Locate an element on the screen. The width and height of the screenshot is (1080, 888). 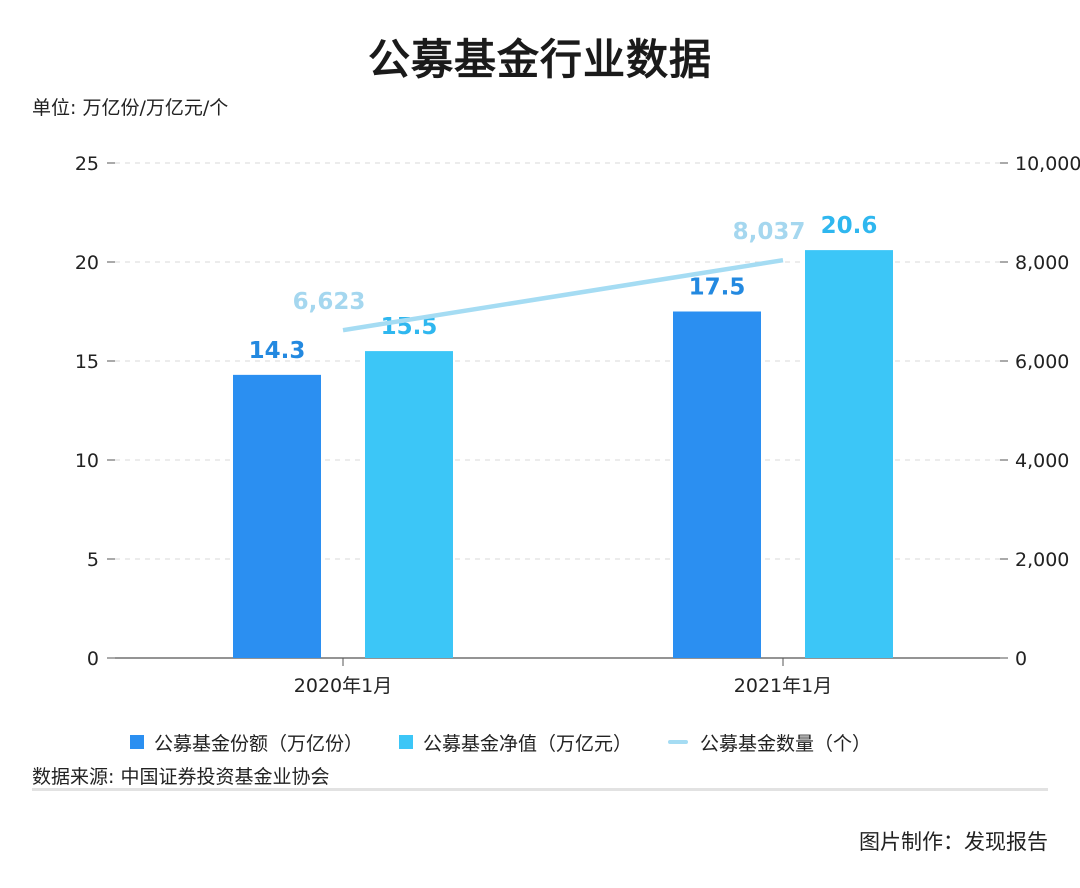
unit-label: 单位: 万亿份/万亿元/个 is located at coordinates (130, 108).